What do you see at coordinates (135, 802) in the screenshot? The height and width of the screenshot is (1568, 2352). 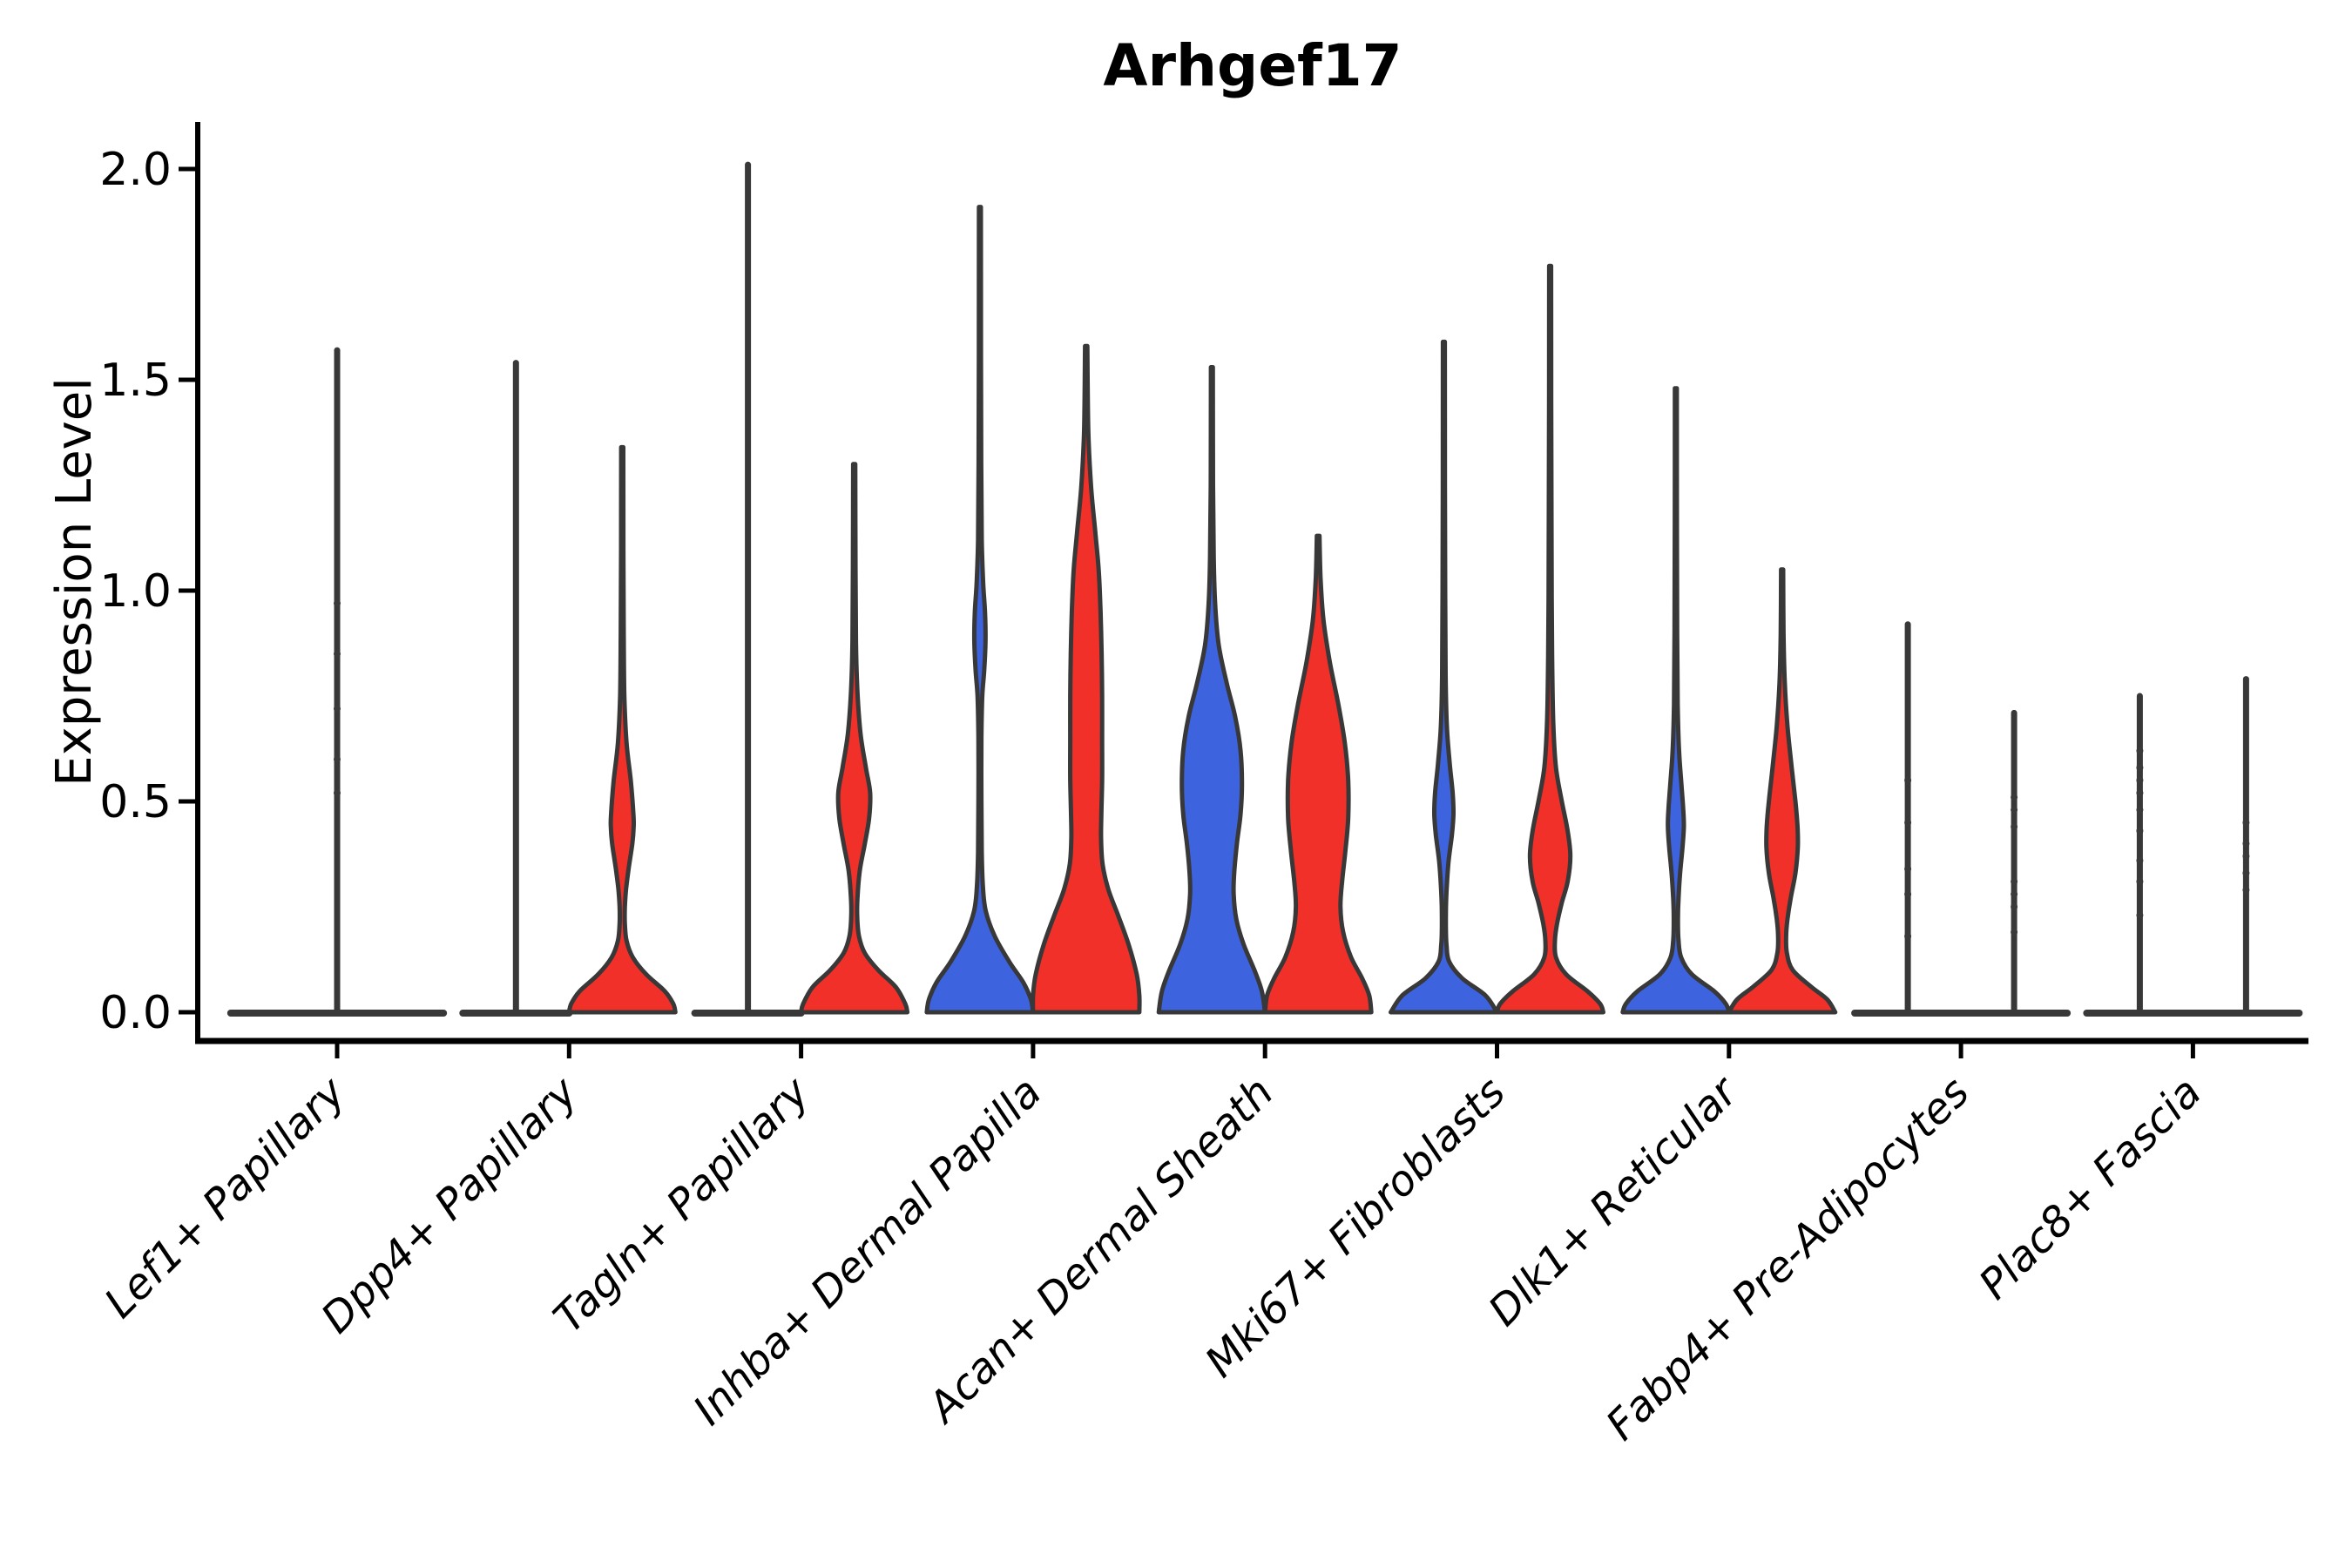 I see `y-tick-label: 0.5` at bounding box center [135, 802].